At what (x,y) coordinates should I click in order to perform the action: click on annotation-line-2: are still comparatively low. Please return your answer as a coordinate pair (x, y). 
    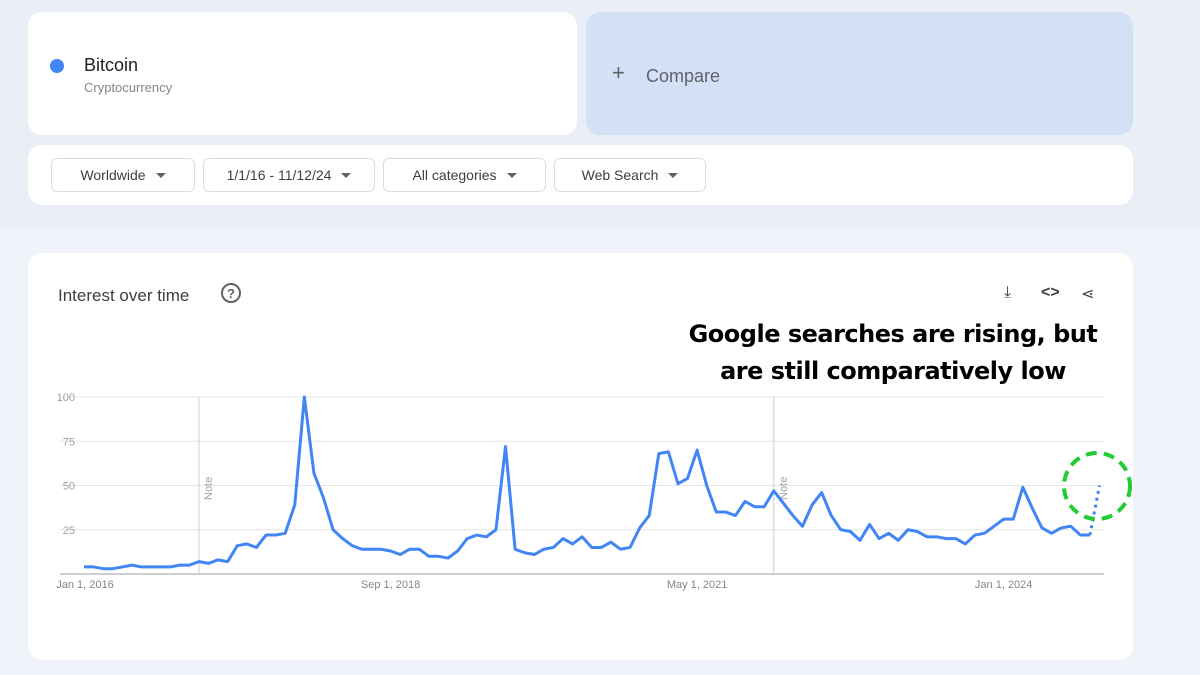
    Looking at the image, I should click on (893, 371).